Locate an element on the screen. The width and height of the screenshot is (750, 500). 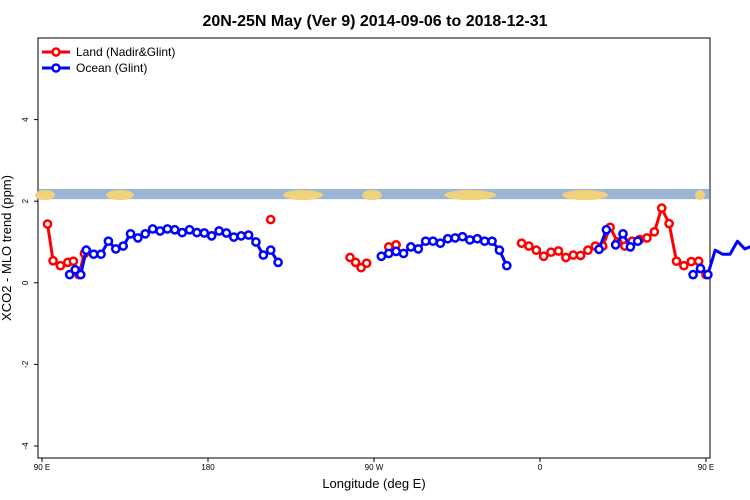
y-tick-label: -4 is located at coordinates (25, 446).